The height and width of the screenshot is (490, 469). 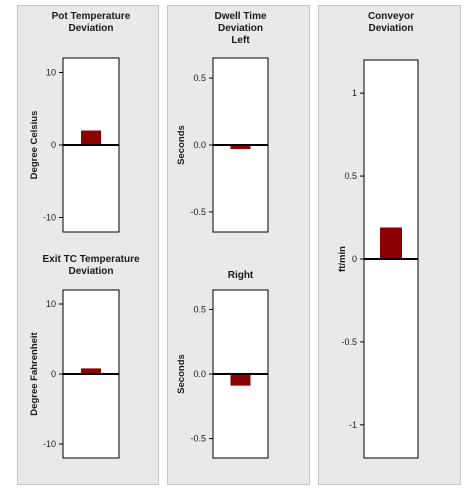 What do you see at coordinates (51, 304) in the screenshot?
I see `exit-tc-temperature-tick-label: 10` at bounding box center [51, 304].